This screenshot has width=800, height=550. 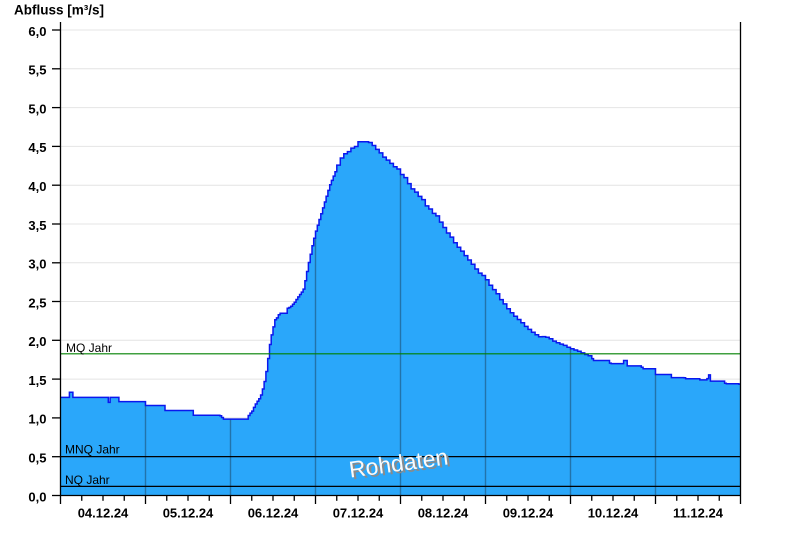 What do you see at coordinates (103, 512) in the screenshot?
I see `svg-text: 04.12.24` at bounding box center [103, 512].